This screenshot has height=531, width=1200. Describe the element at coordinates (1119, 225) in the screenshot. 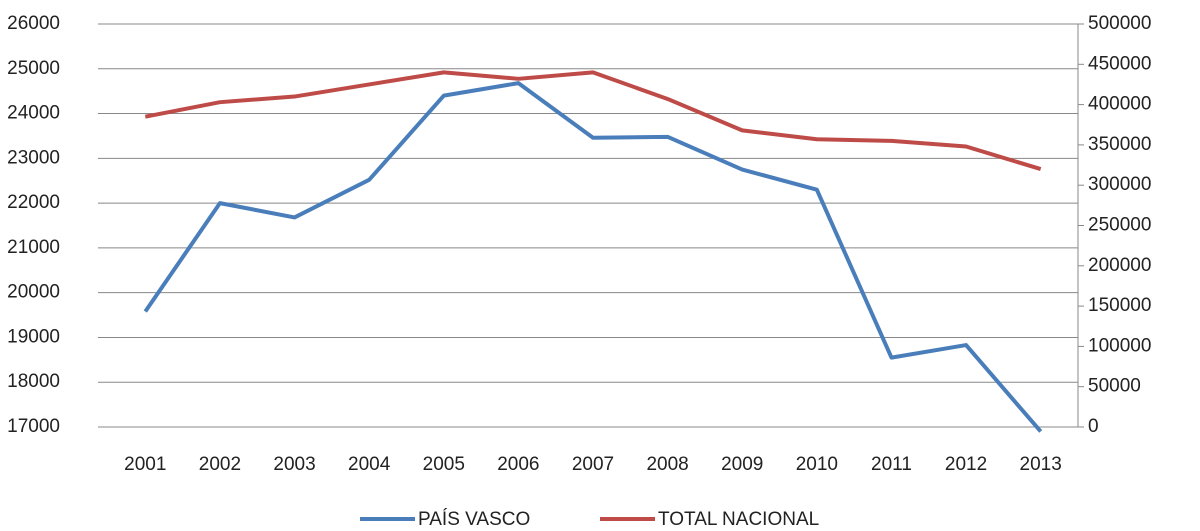

I see `y2-tick-label: 250000` at that location.